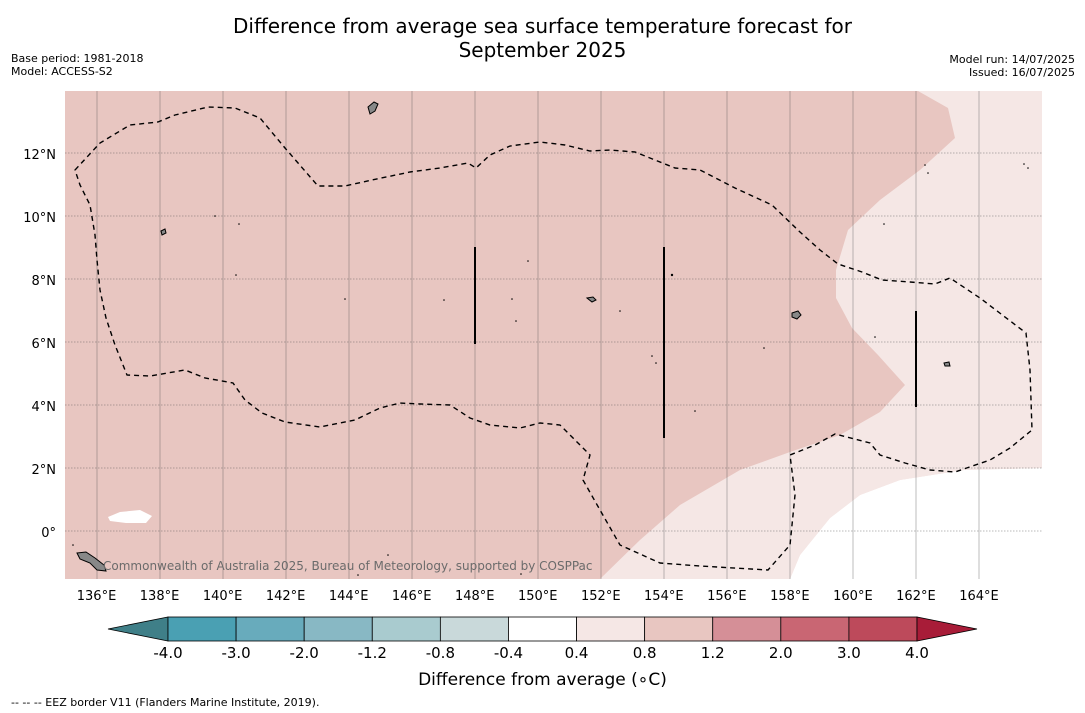 The image size is (1085, 713). What do you see at coordinates (44, 281) in the screenshot?
I see `lat-tick-label: 8°N` at bounding box center [44, 281].